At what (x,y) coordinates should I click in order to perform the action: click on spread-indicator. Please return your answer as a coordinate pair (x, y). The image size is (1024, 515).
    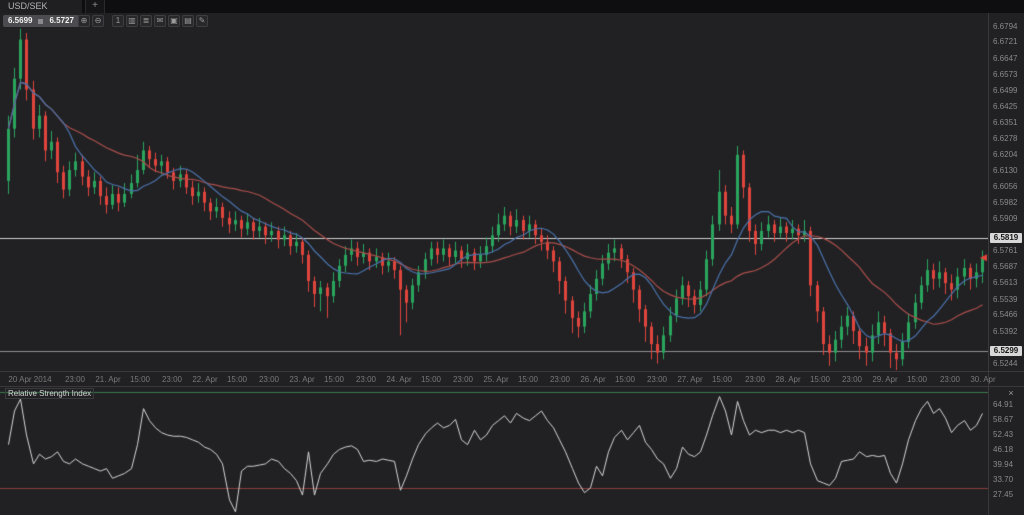
    Looking at the image, I should click on (41, 21).